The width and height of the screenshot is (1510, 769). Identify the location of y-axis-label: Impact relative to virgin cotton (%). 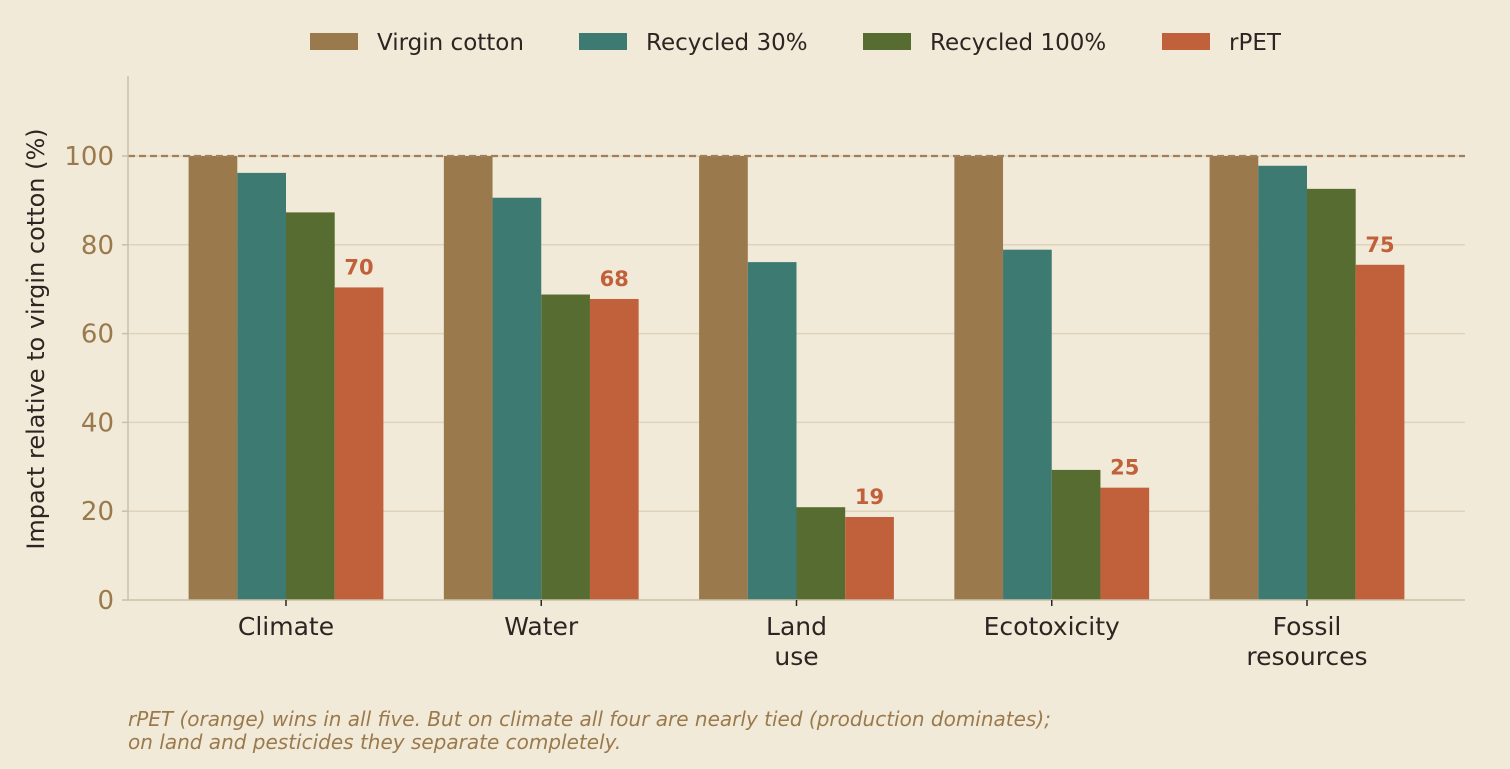
(36, 338).